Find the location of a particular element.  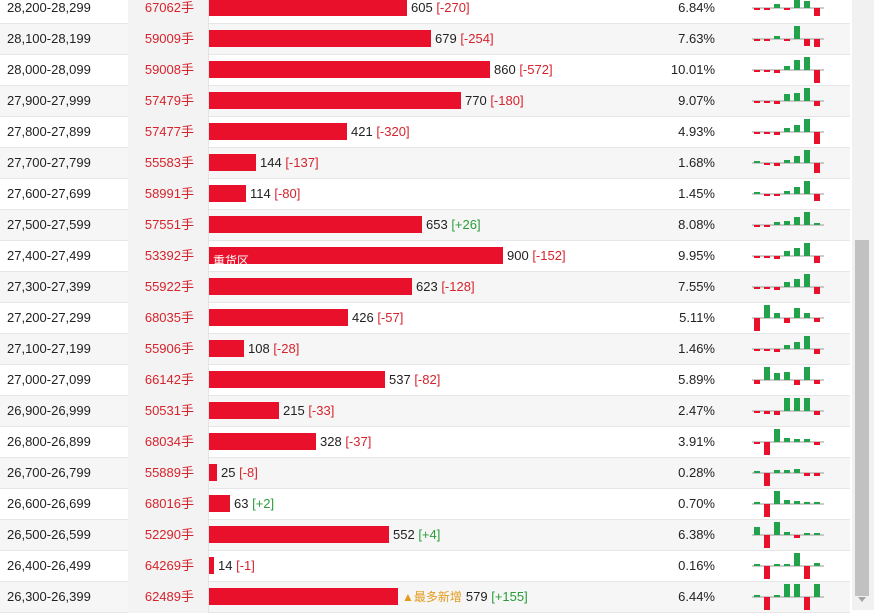

price-range-label: 27,000-27,099 is located at coordinates (49, 379).